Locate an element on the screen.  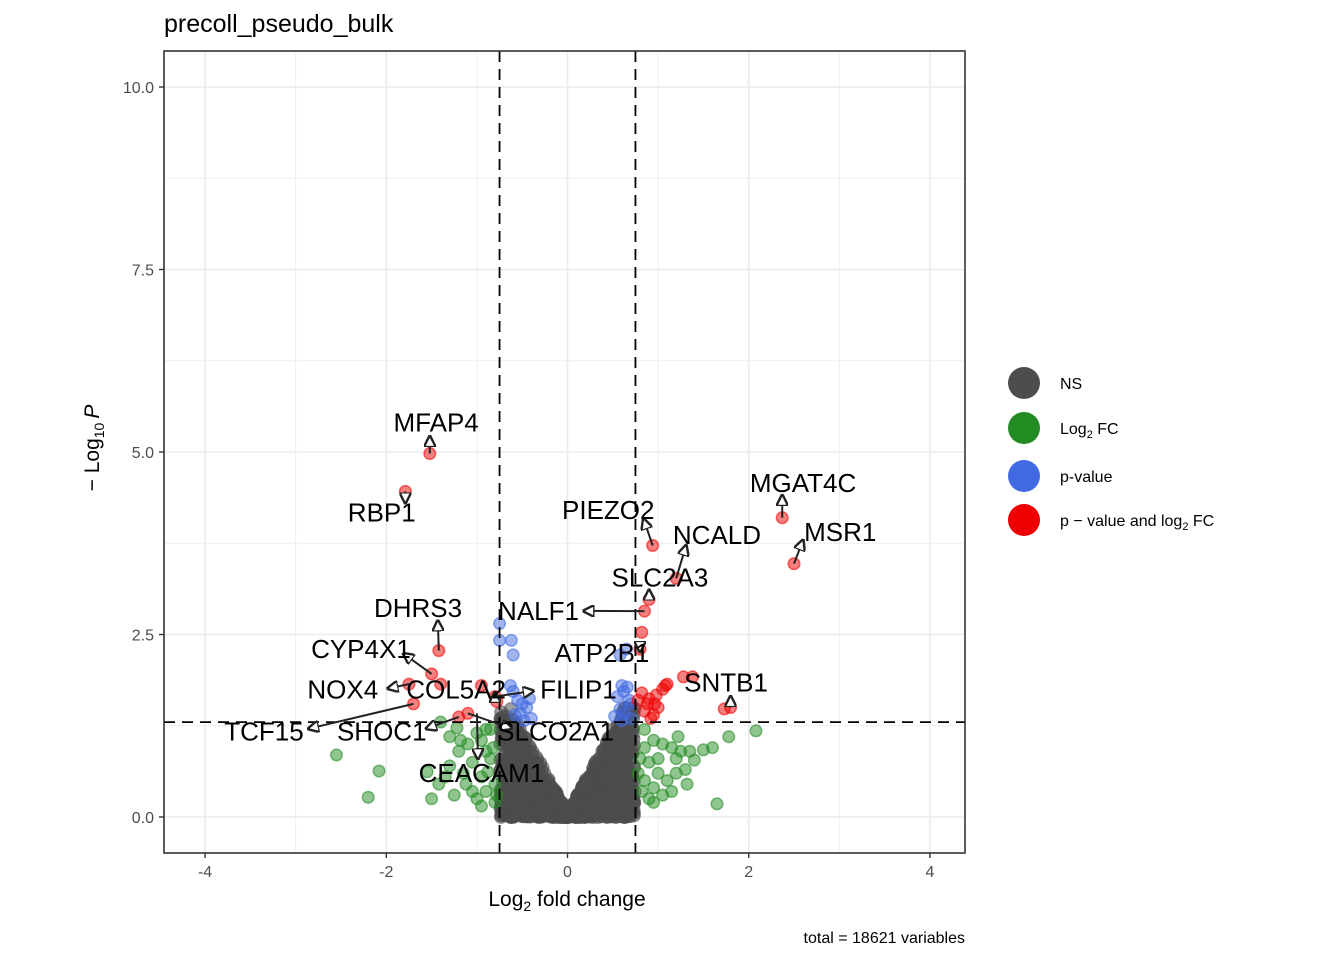
gene-label-sntb1: SNTB1 is located at coordinates (726, 682).